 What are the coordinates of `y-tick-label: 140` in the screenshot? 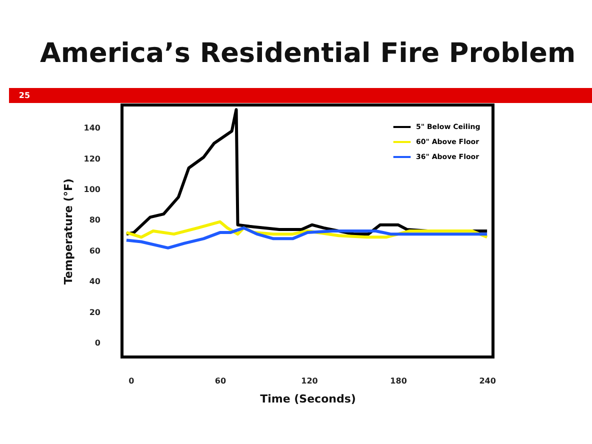 It's located at (92, 128).